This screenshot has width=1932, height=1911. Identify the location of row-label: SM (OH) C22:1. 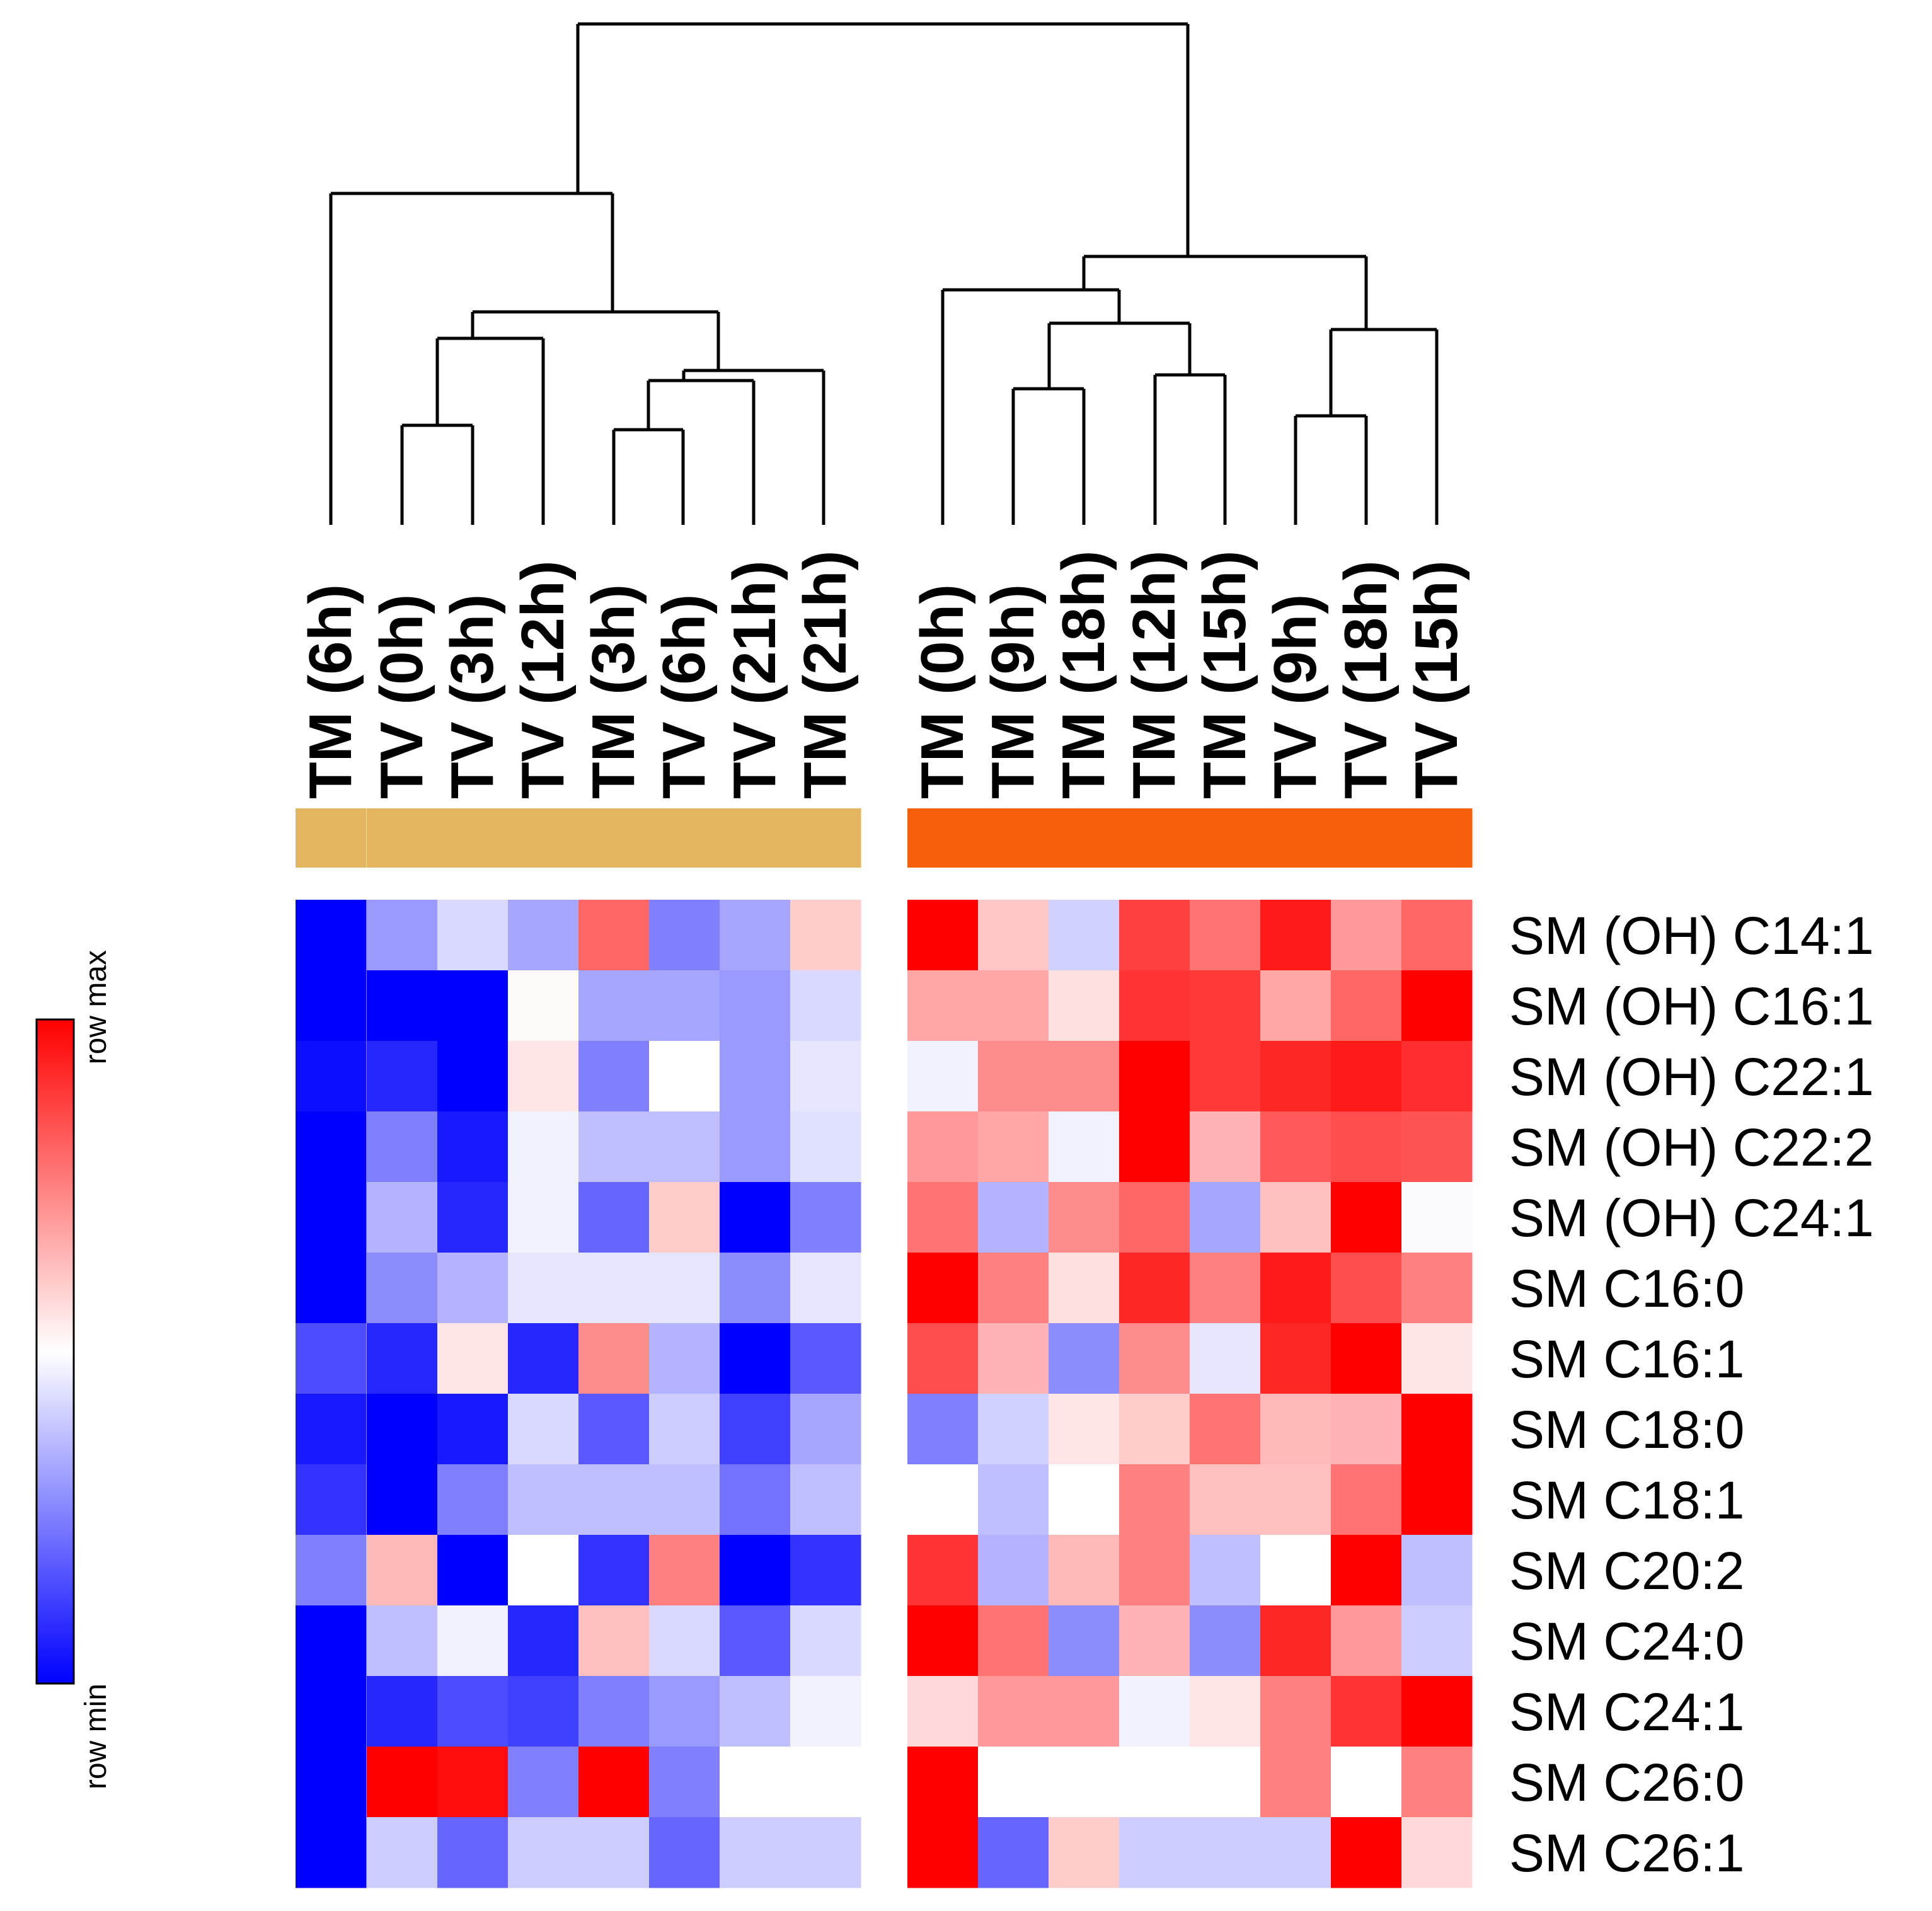
(1691, 1076).